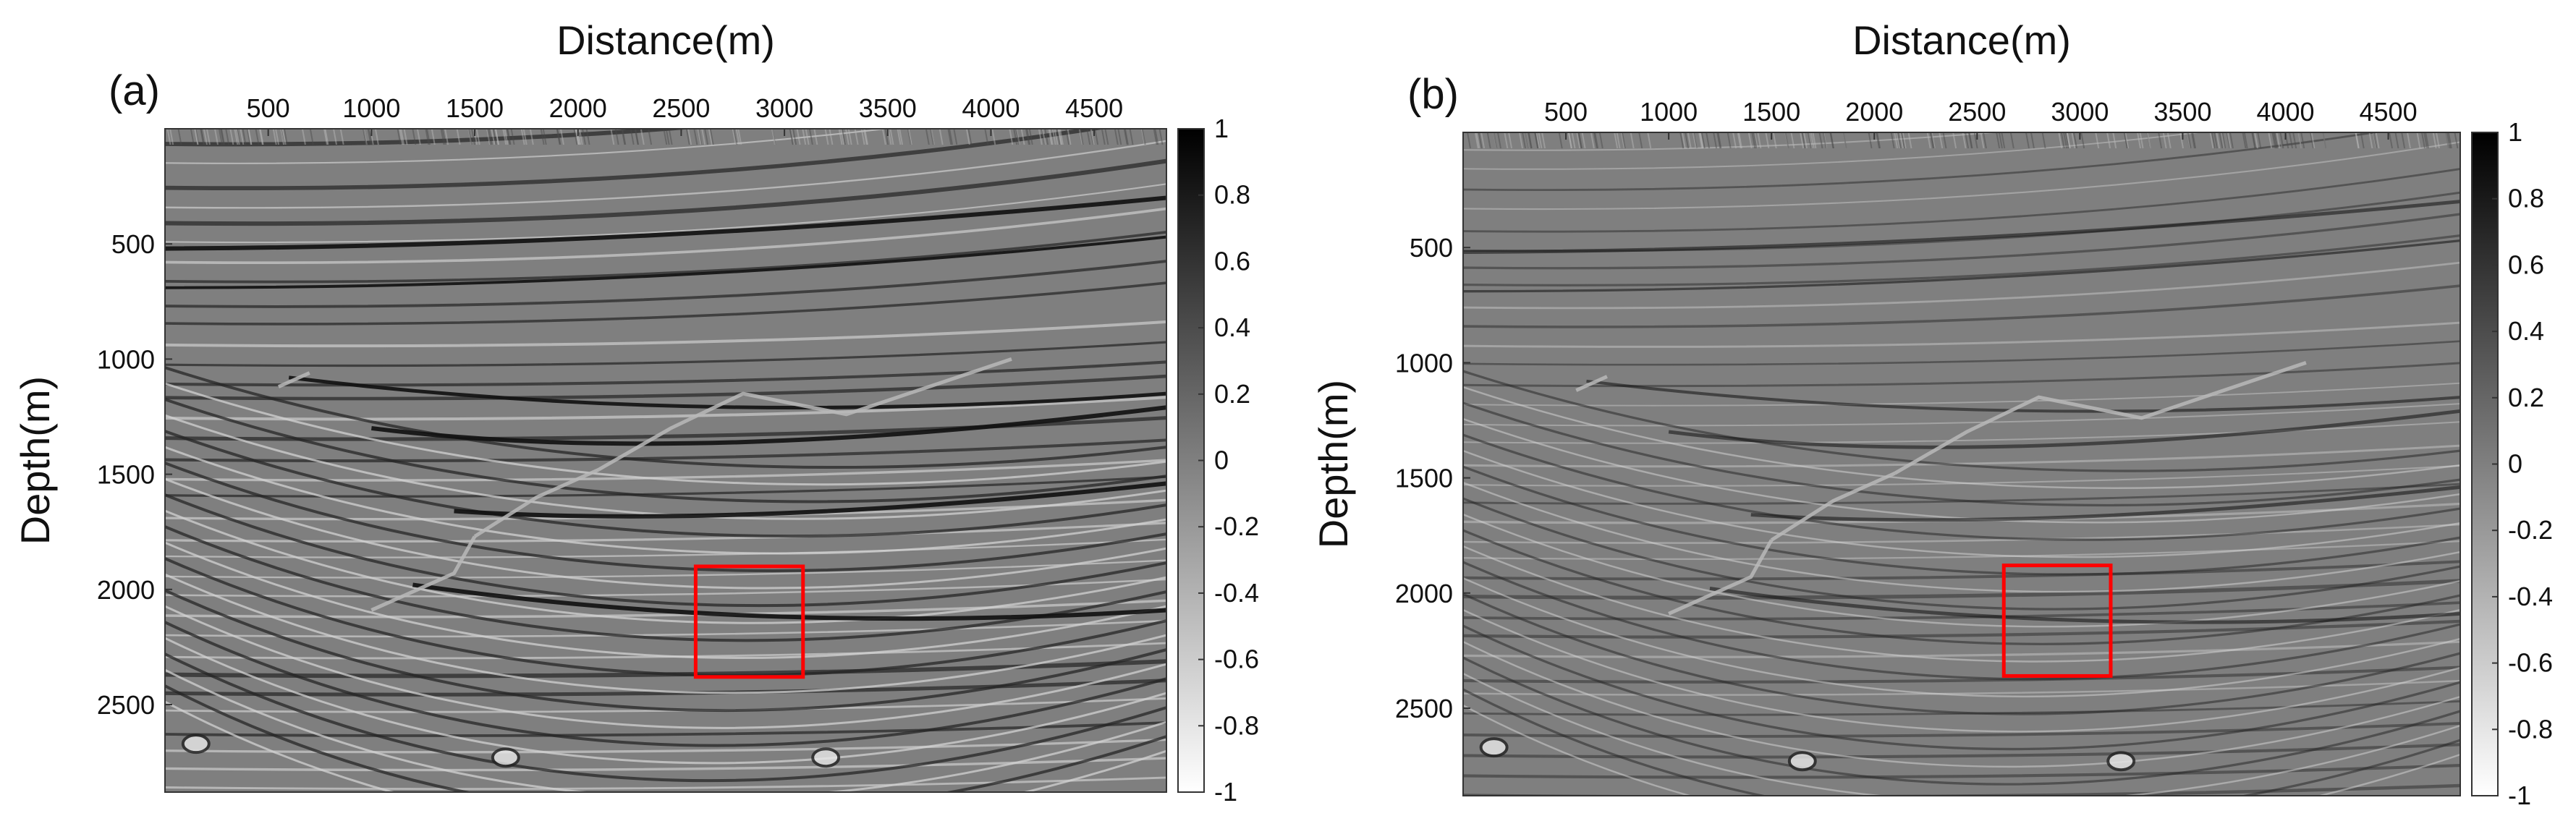 The height and width of the screenshot is (829, 2576). Describe the element at coordinates (2182, 112) in the screenshot. I see `x-tick-label: 3500` at that location.